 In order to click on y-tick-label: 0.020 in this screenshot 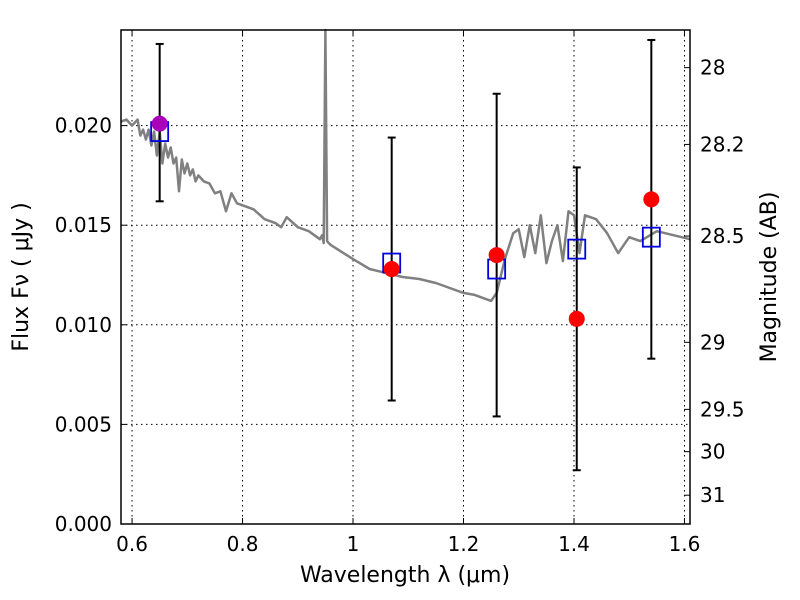, I will do `click(83, 126)`.